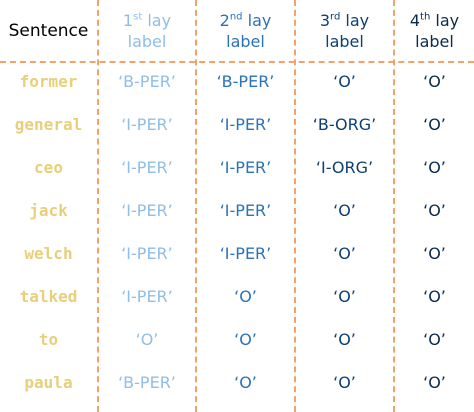 The height and width of the screenshot is (412, 474). I want to click on layer-header-line1: 3rd lay, so click(344, 20).